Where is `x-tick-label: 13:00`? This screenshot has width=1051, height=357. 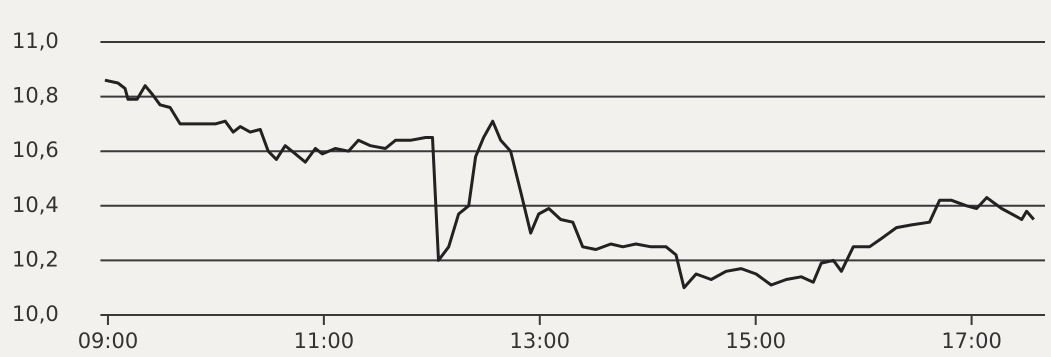 x-tick-label: 13:00 is located at coordinates (540, 341).